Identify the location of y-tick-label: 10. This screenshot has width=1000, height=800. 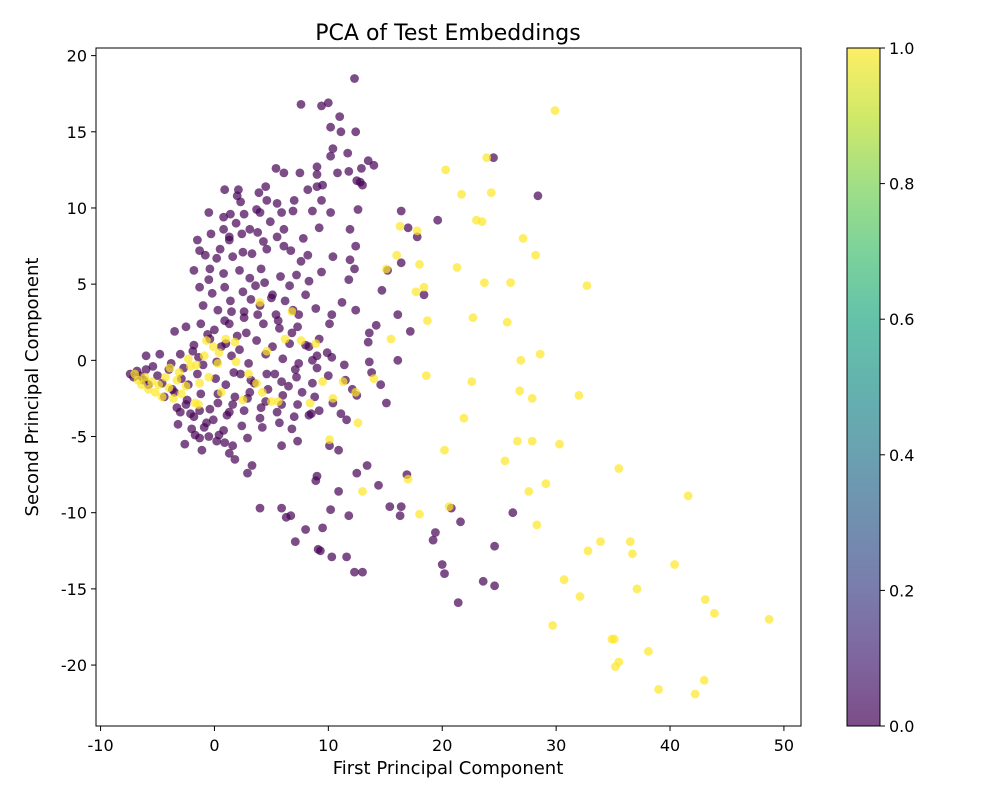
(77, 208).